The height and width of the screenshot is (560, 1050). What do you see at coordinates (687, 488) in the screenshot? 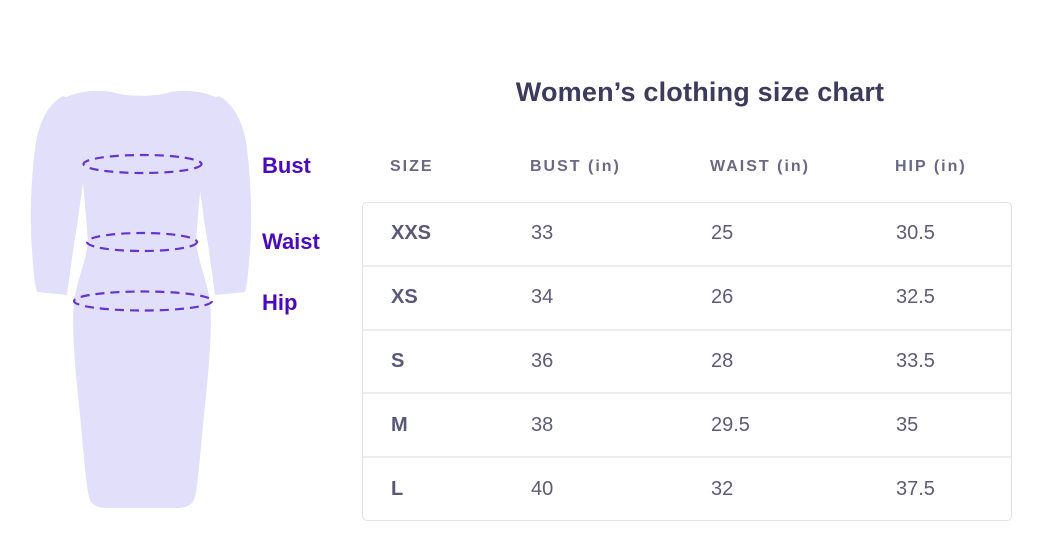
I see `table-row: L 40 32 37.5` at bounding box center [687, 488].